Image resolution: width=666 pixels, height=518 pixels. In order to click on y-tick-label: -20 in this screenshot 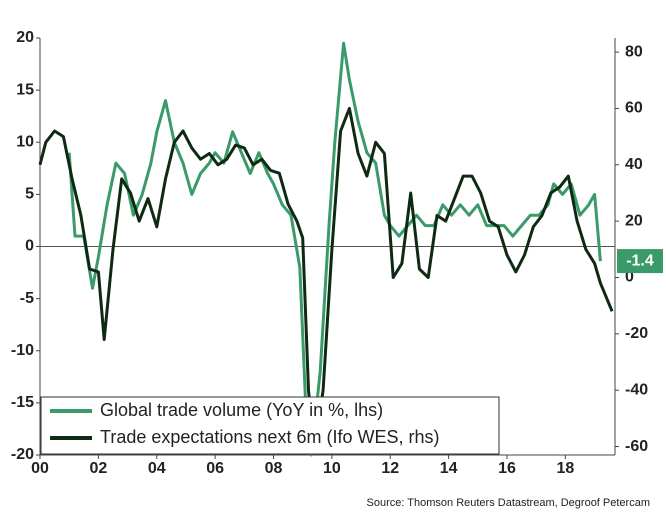, I will do `click(22, 454)`.